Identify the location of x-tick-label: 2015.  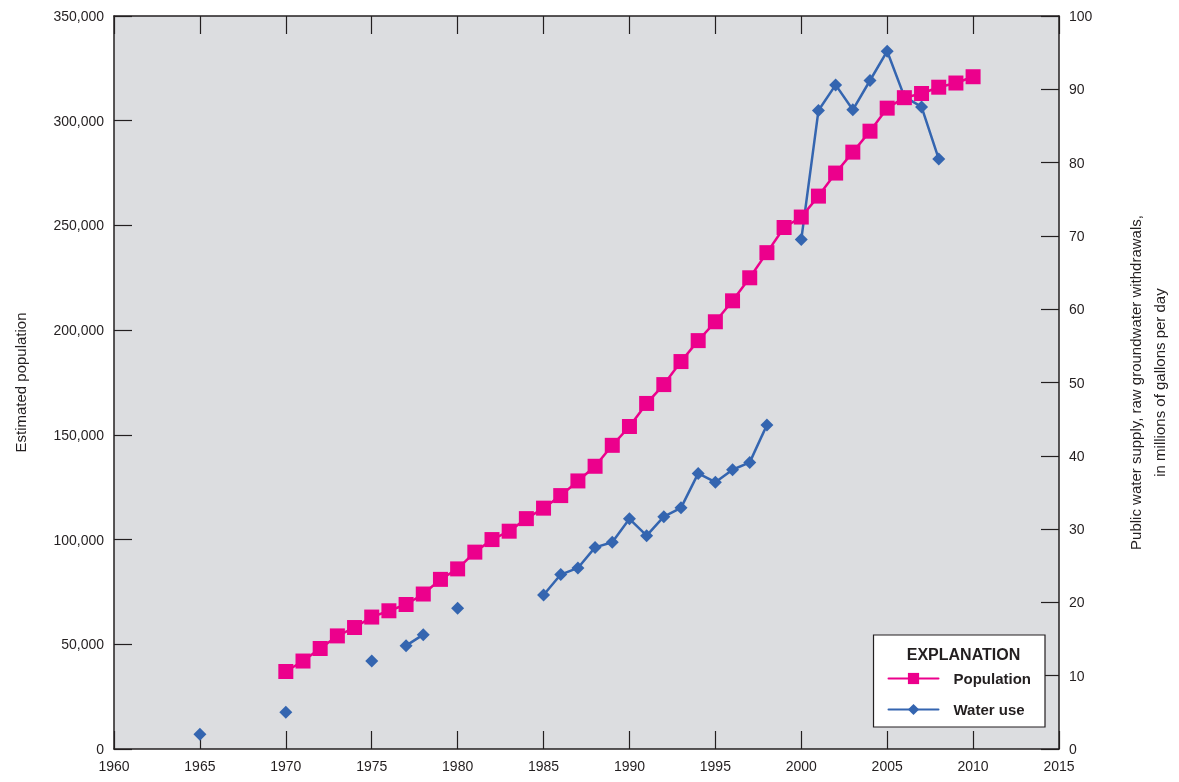
(1059, 766).